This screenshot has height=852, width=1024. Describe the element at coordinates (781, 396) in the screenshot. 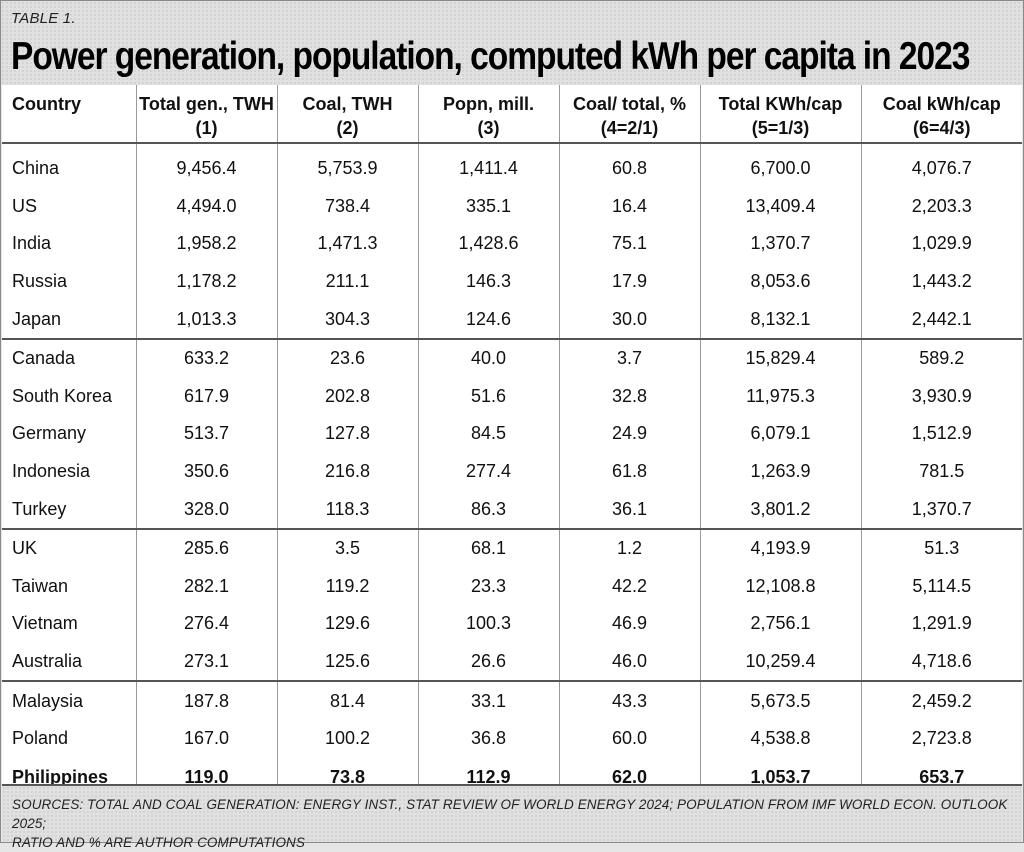

I see `cell-total-kwh-cap: 11,975.3` at that location.